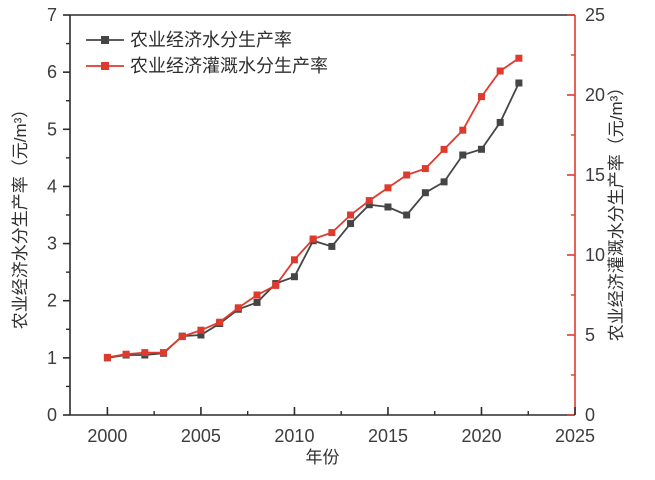 This screenshot has width=655, height=480. I want to click on legend-label: 农业经济灌溉水分生产率, so click(229, 66).